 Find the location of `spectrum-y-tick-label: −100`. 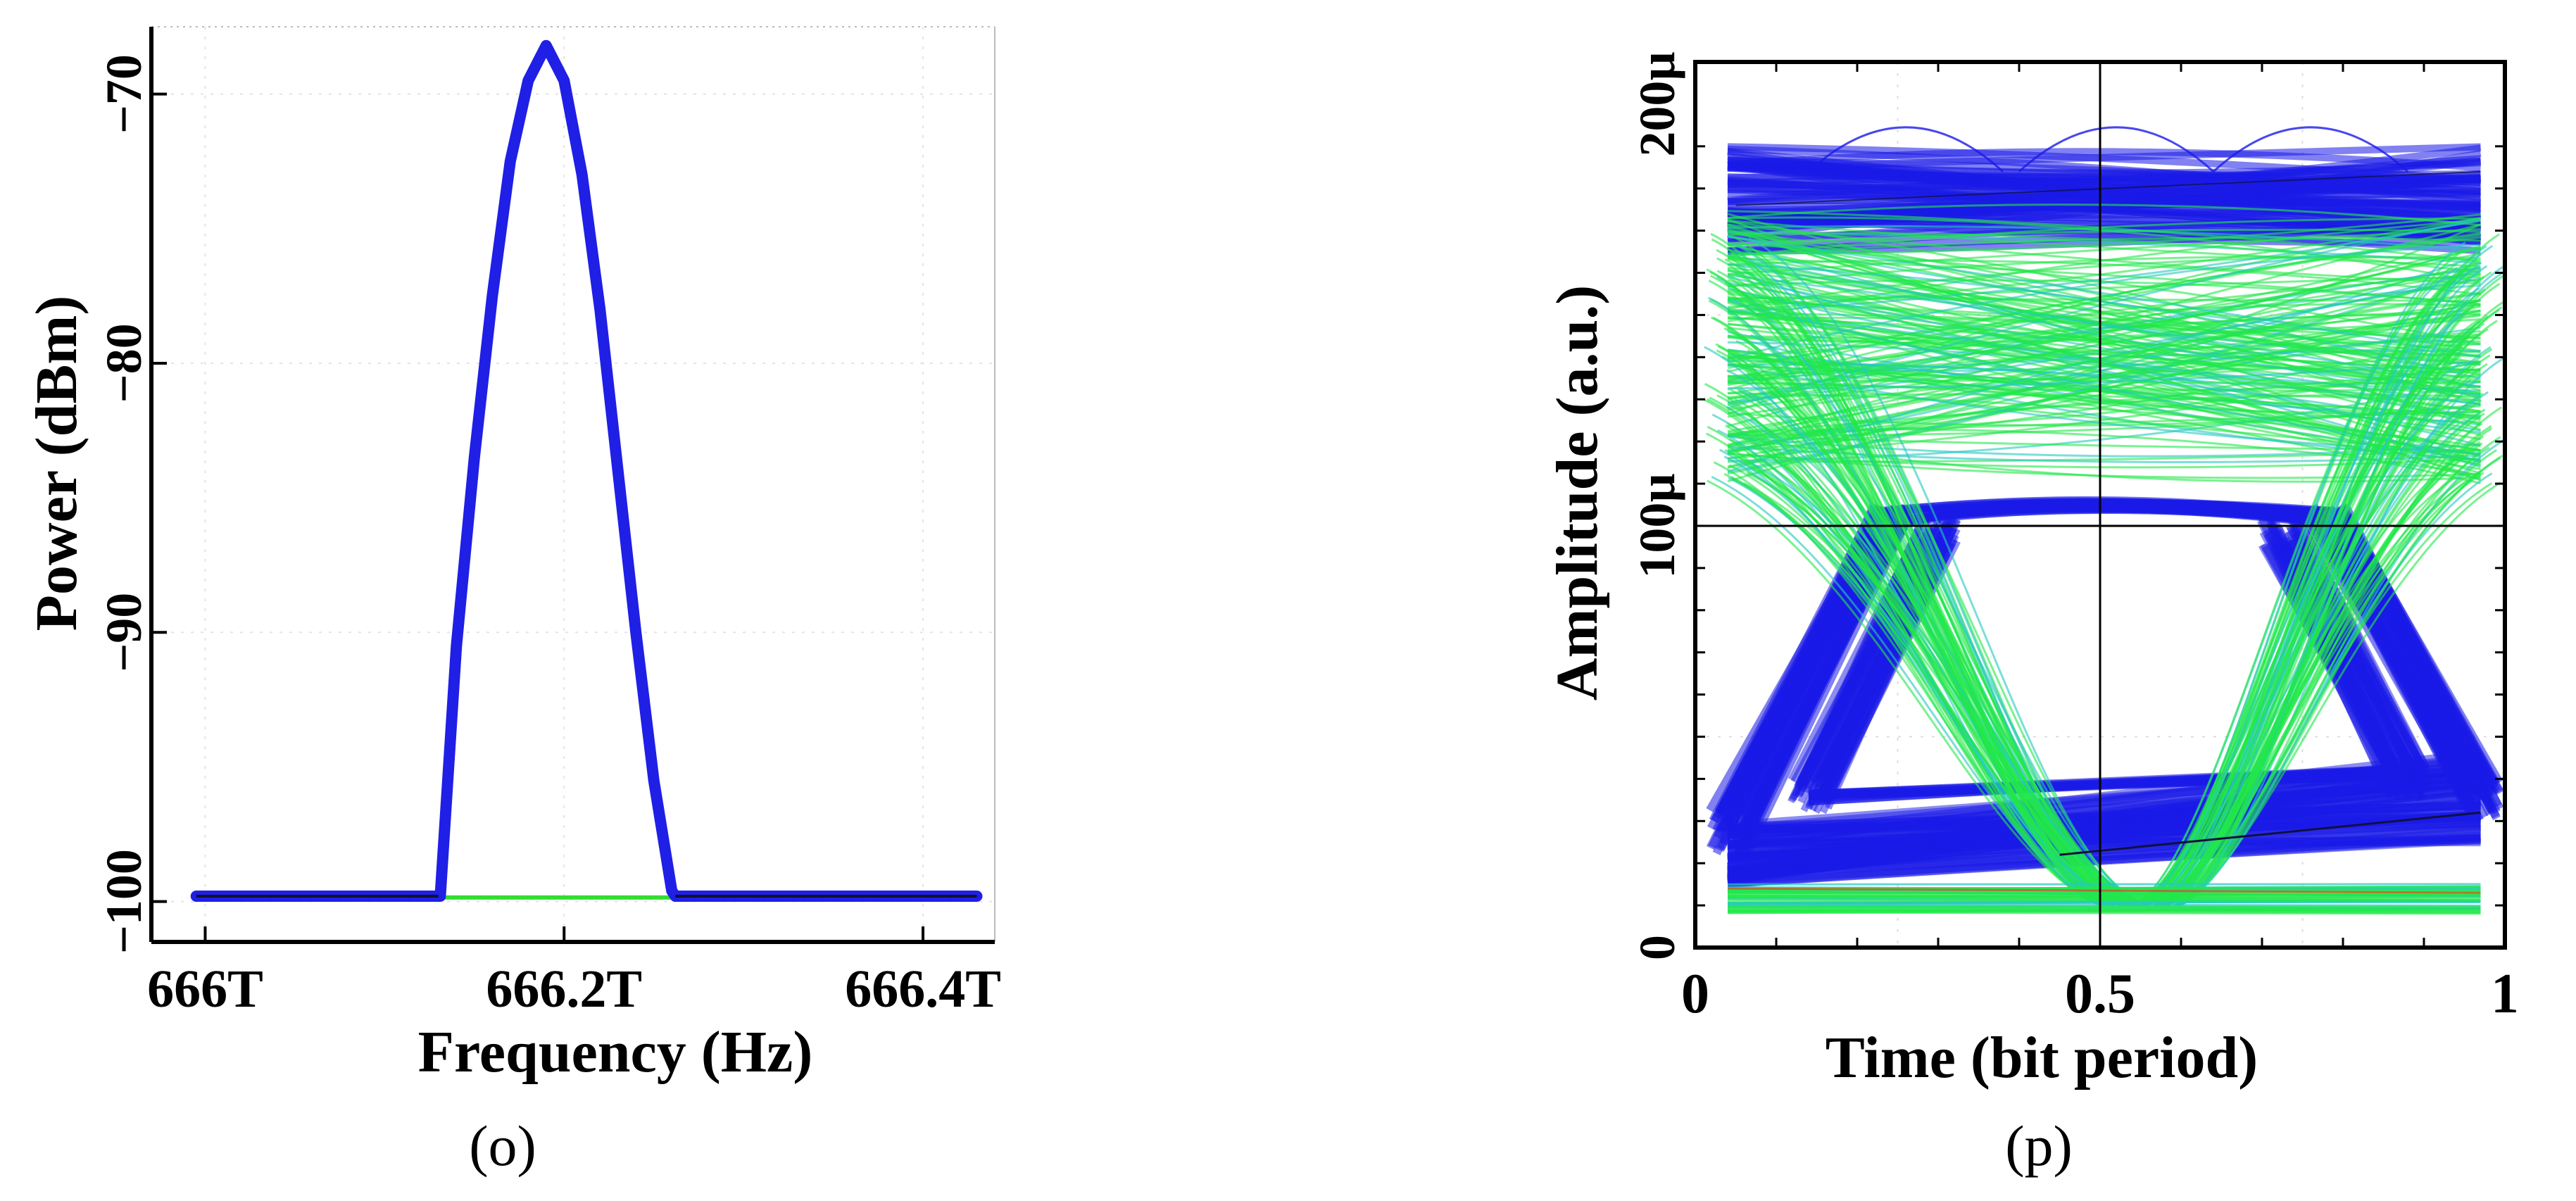

spectrum-y-tick-label: −100 is located at coordinates (124, 901).